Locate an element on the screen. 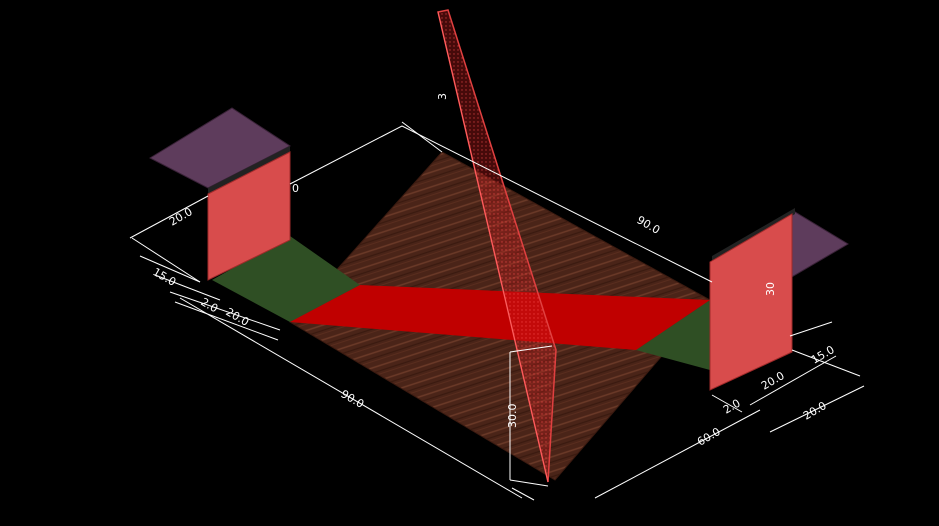 The width and height of the screenshot is (939, 526). dim-center-plate-height: 30.0 is located at coordinates (512, 416).